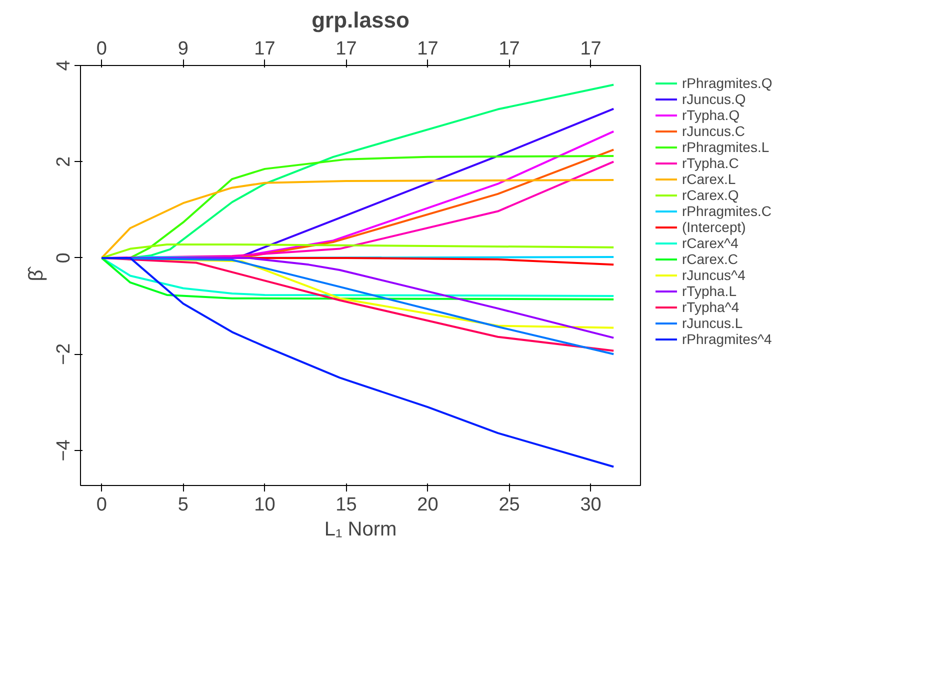 Image resolution: width=940 pixels, height=694 pixels. What do you see at coordinates (726, 147) in the screenshot?
I see `legend-label: rPhragmites.L` at bounding box center [726, 147].